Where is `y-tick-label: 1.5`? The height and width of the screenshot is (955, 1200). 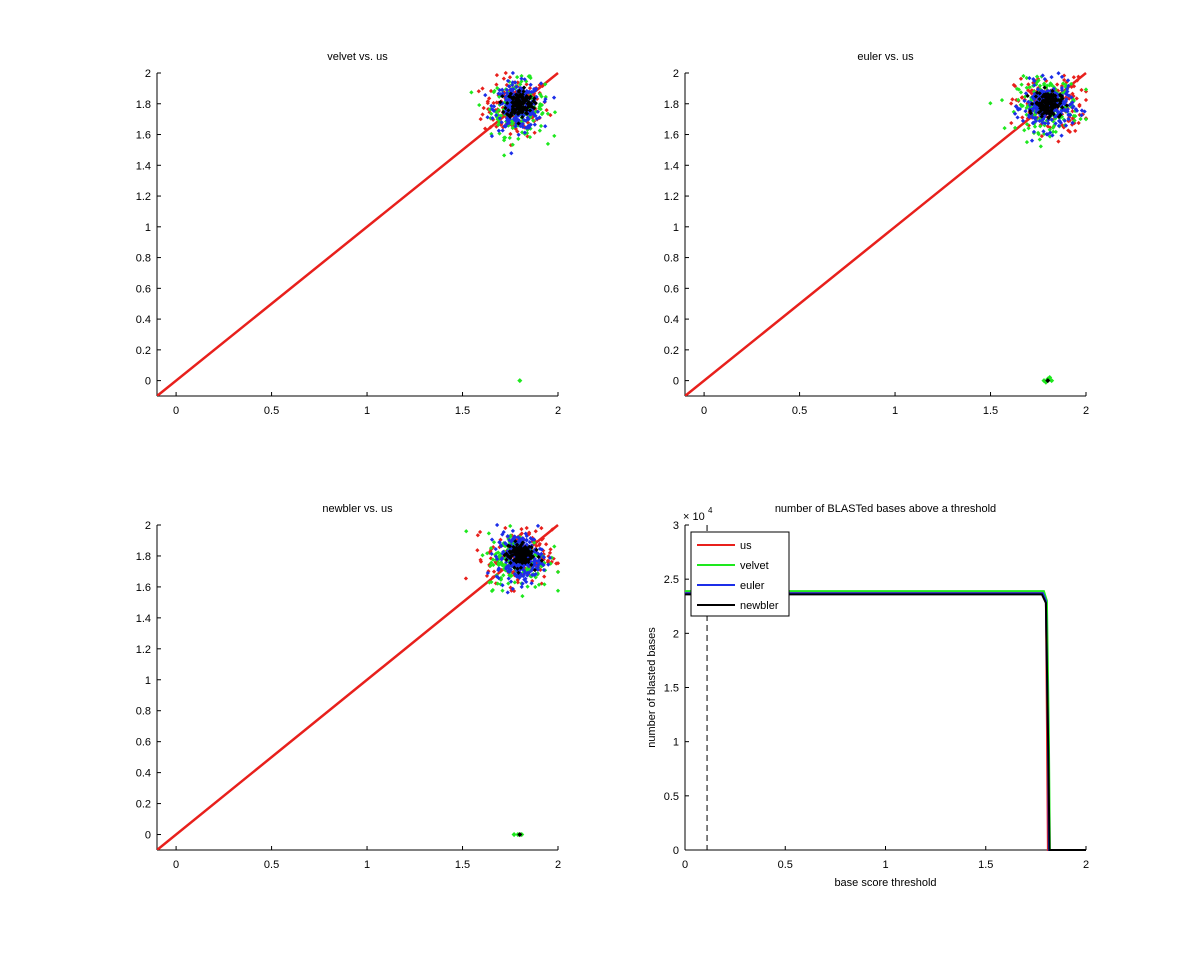 y-tick-label: 1.5 is located at coordinates (671, 689).